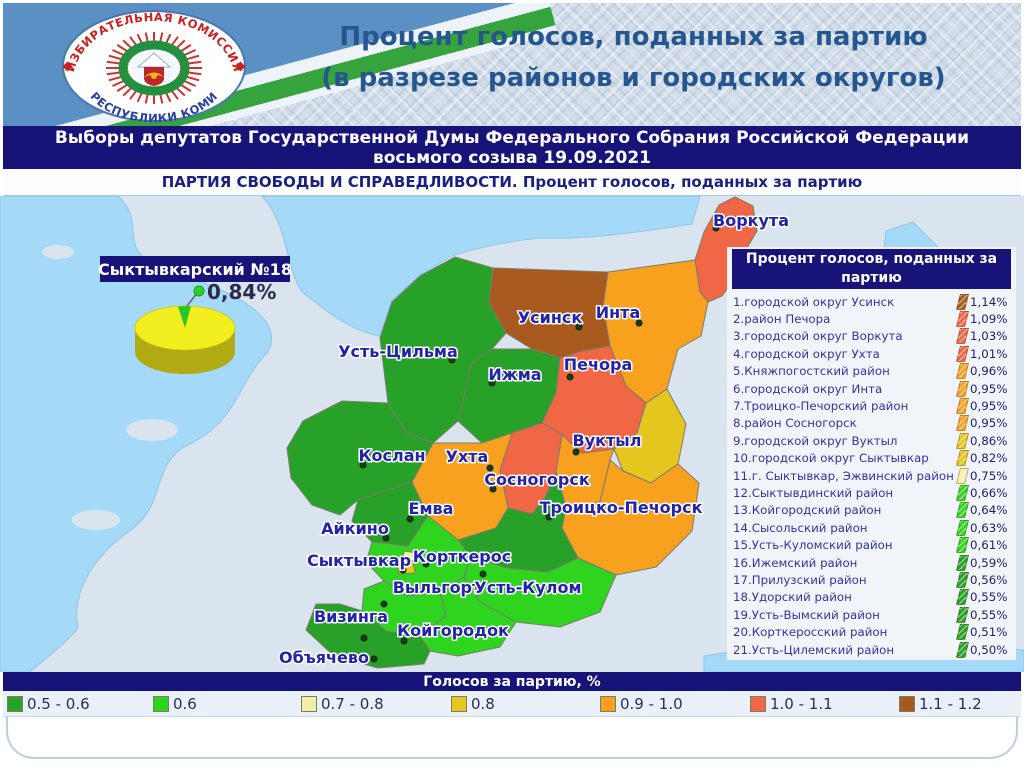  I want to click on map-label: Печора, so click(598, 364).